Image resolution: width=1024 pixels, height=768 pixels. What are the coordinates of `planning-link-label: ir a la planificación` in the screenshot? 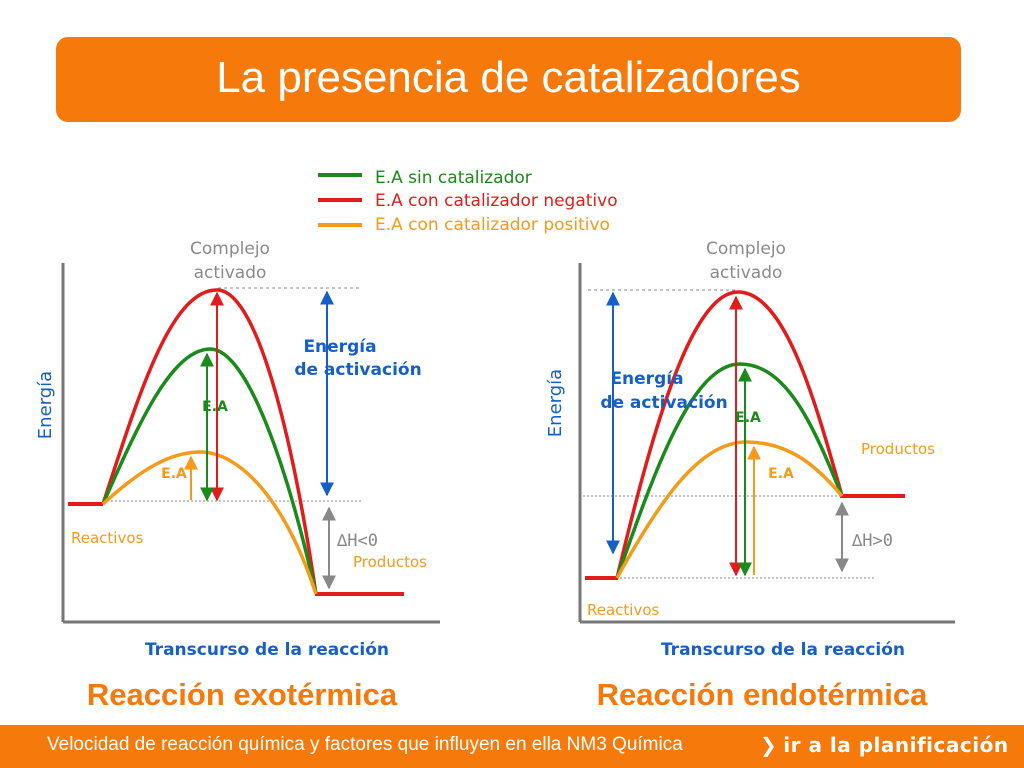 It's located at (896, 745).